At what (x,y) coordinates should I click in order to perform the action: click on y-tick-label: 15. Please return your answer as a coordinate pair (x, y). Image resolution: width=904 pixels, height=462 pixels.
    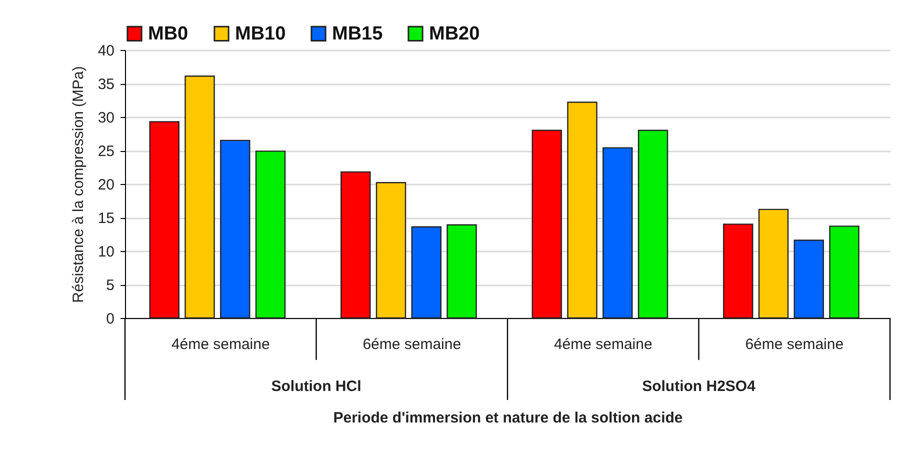
    Looking at the image, I should click on (106, 218).